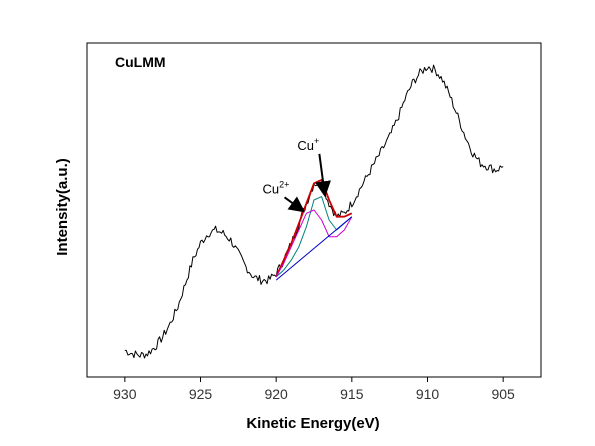  What do you see at coordinates (352, 394) in the screenshot?
I see `x-tick-label: 915` at bounding box center [352, 394].